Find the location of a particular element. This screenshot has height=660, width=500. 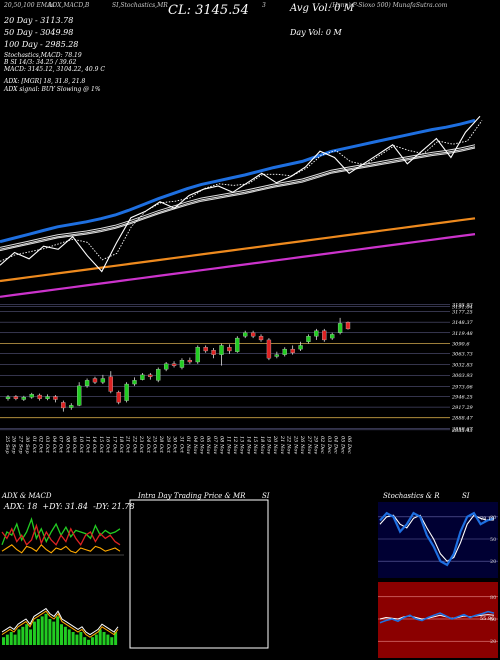

x-date-label: 07 Nov is located at coordinates (215, 445).